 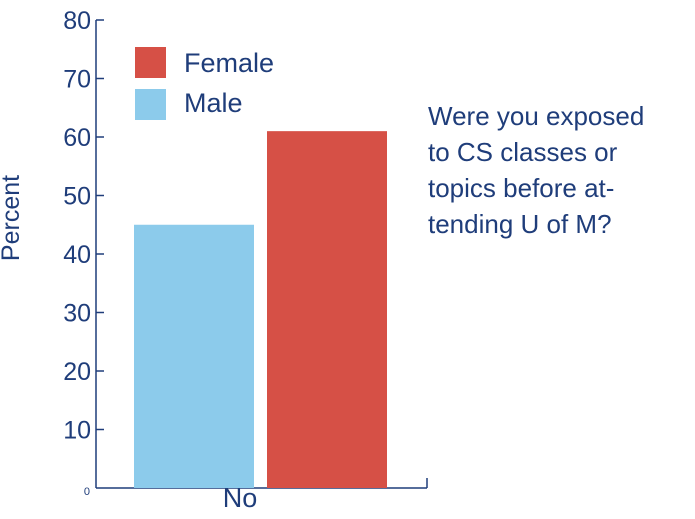 I want to click on y-tick-label: 70, so click(x=77, y=80).